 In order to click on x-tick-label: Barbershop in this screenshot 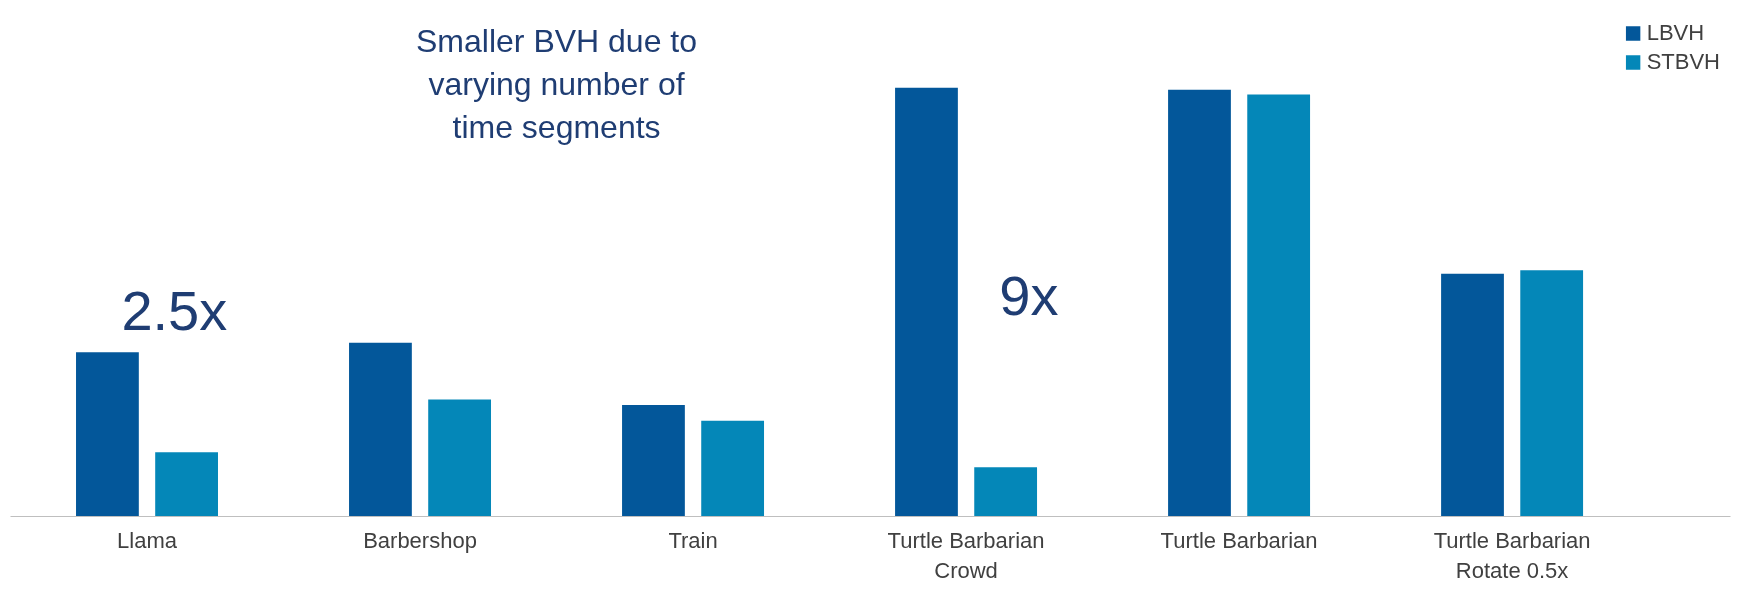, I will do `click(420, 540)`.